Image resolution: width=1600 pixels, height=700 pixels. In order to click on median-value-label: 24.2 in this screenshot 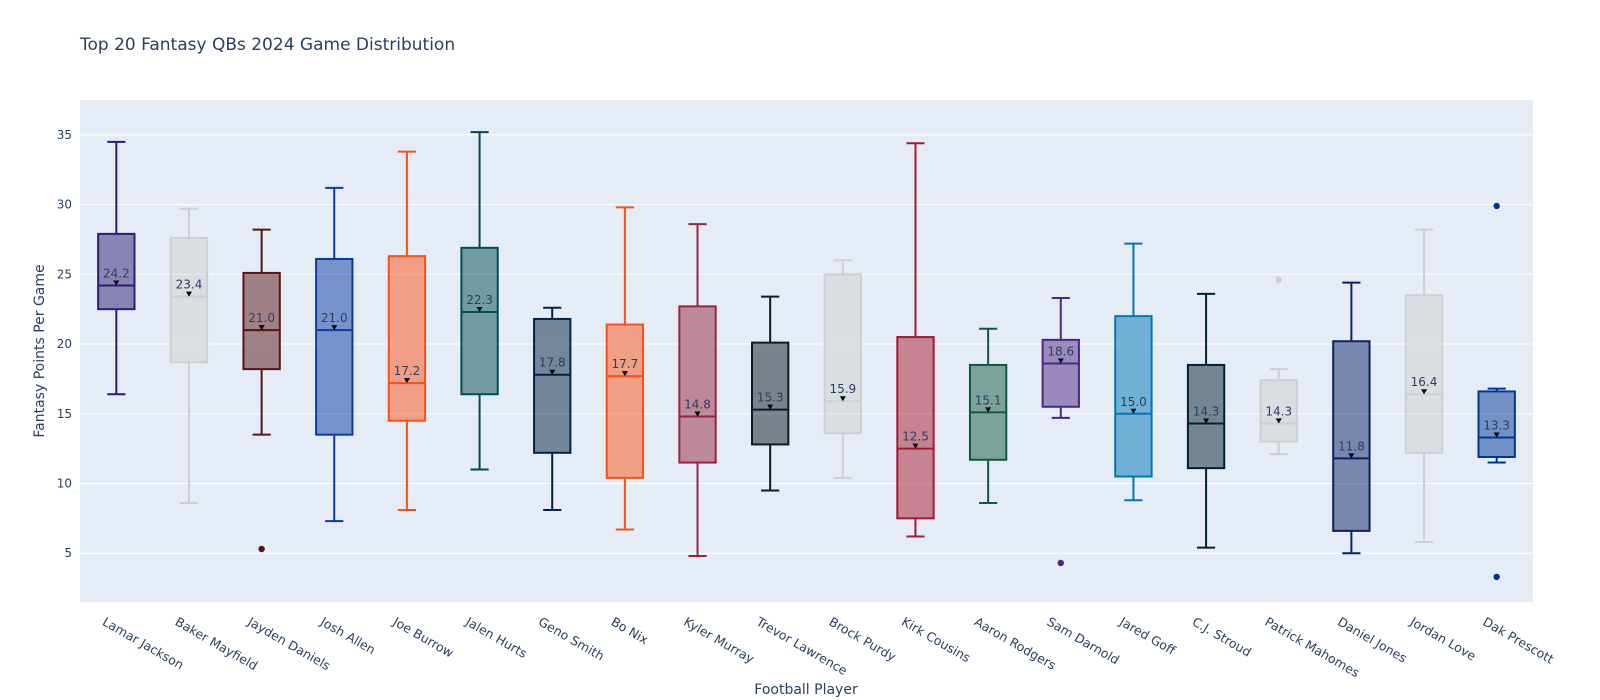, I will do `click(116, 273)`.